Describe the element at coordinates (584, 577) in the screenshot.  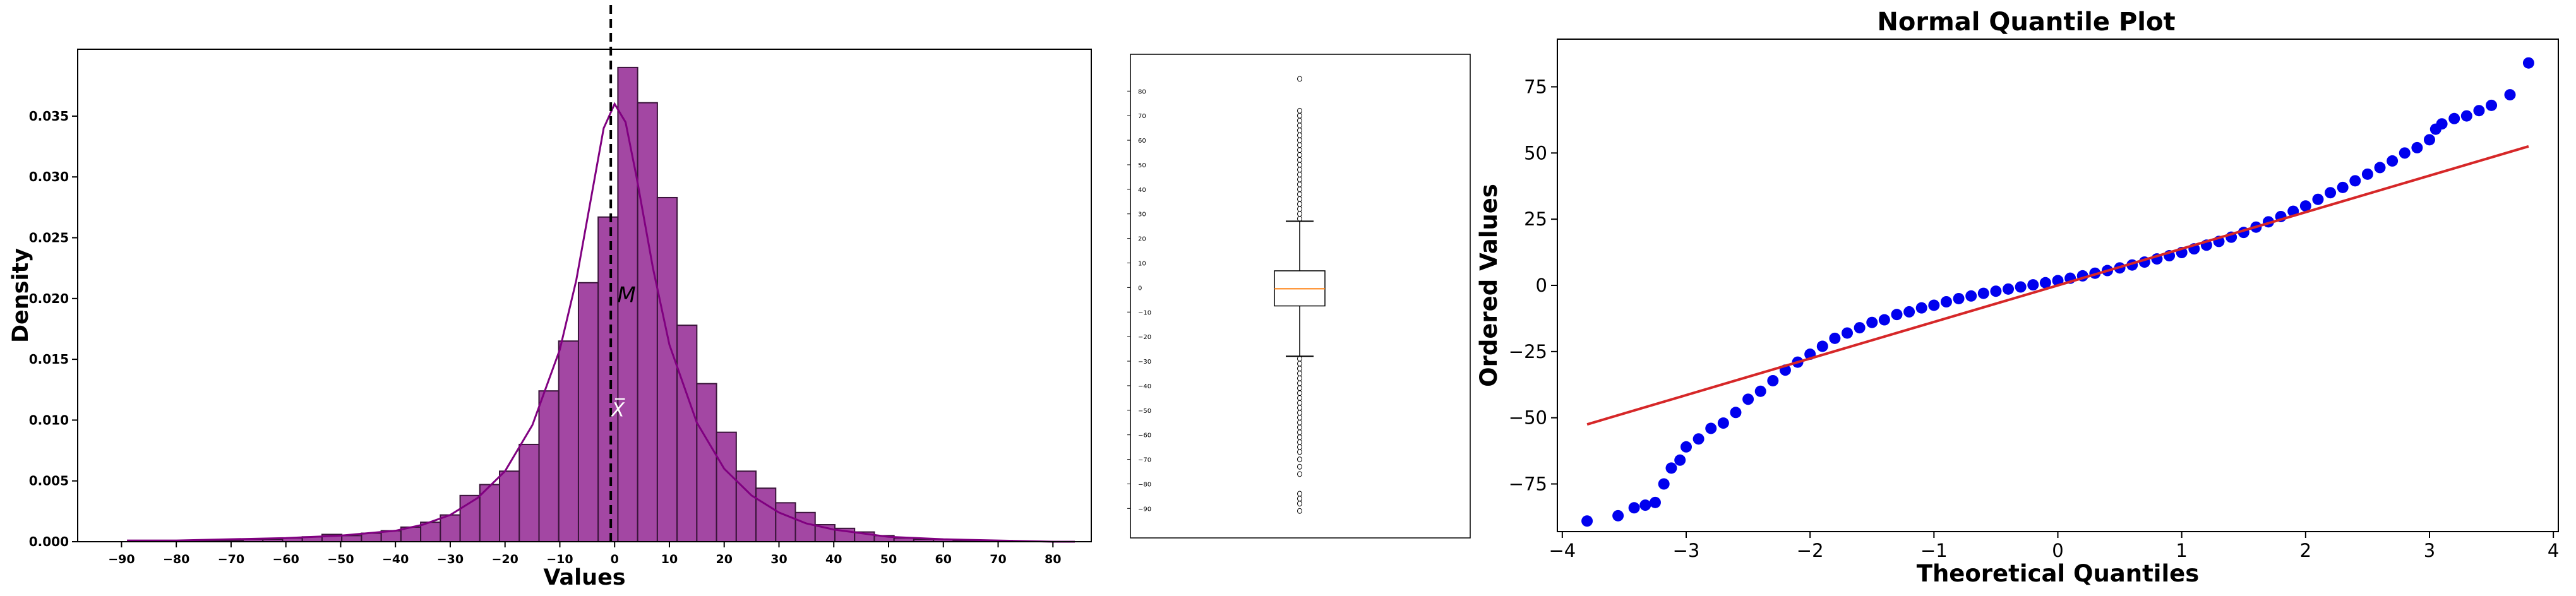
I see `histogram-x-axis-label: Values` at that location.